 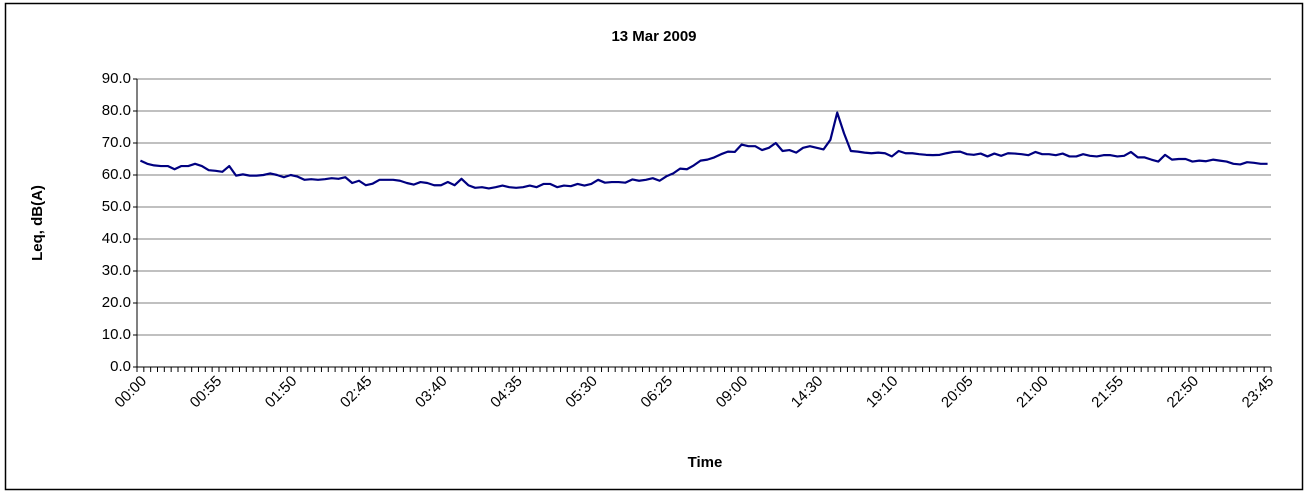 What do you see at coordinates (116, 270) in the screenshot?
I see `y-tick-label: 30.0` at bounding box center [116, 270].